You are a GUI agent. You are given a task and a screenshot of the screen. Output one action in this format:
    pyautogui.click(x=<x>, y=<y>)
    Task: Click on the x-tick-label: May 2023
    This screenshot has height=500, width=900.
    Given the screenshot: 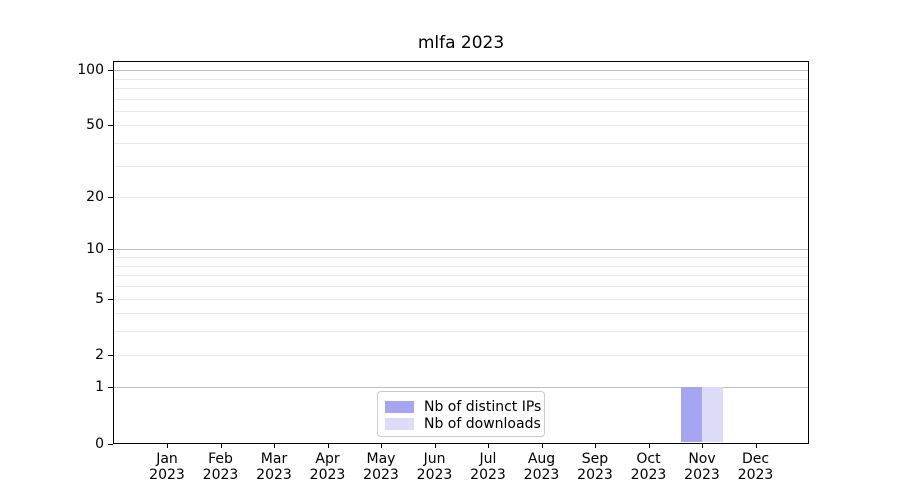 What is the action you would take?
    pyautogui.click(x=381, y=467)
    